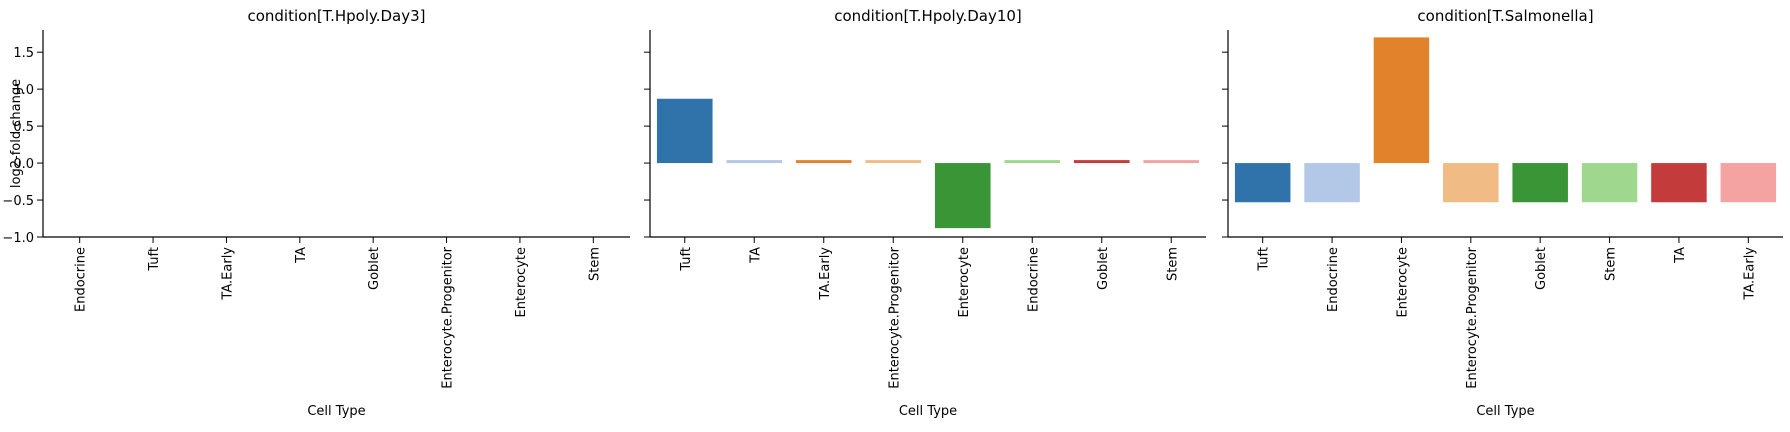  I want to click on y-tick-label: 0.0, so click(23, 164).